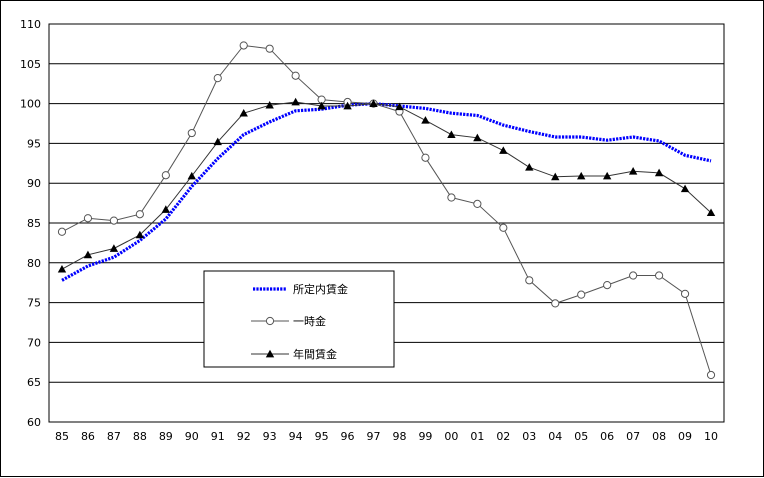 The width and height of the screenshot is (764, 478). I want to click on x-tick-label: 89, so click(166, 436).